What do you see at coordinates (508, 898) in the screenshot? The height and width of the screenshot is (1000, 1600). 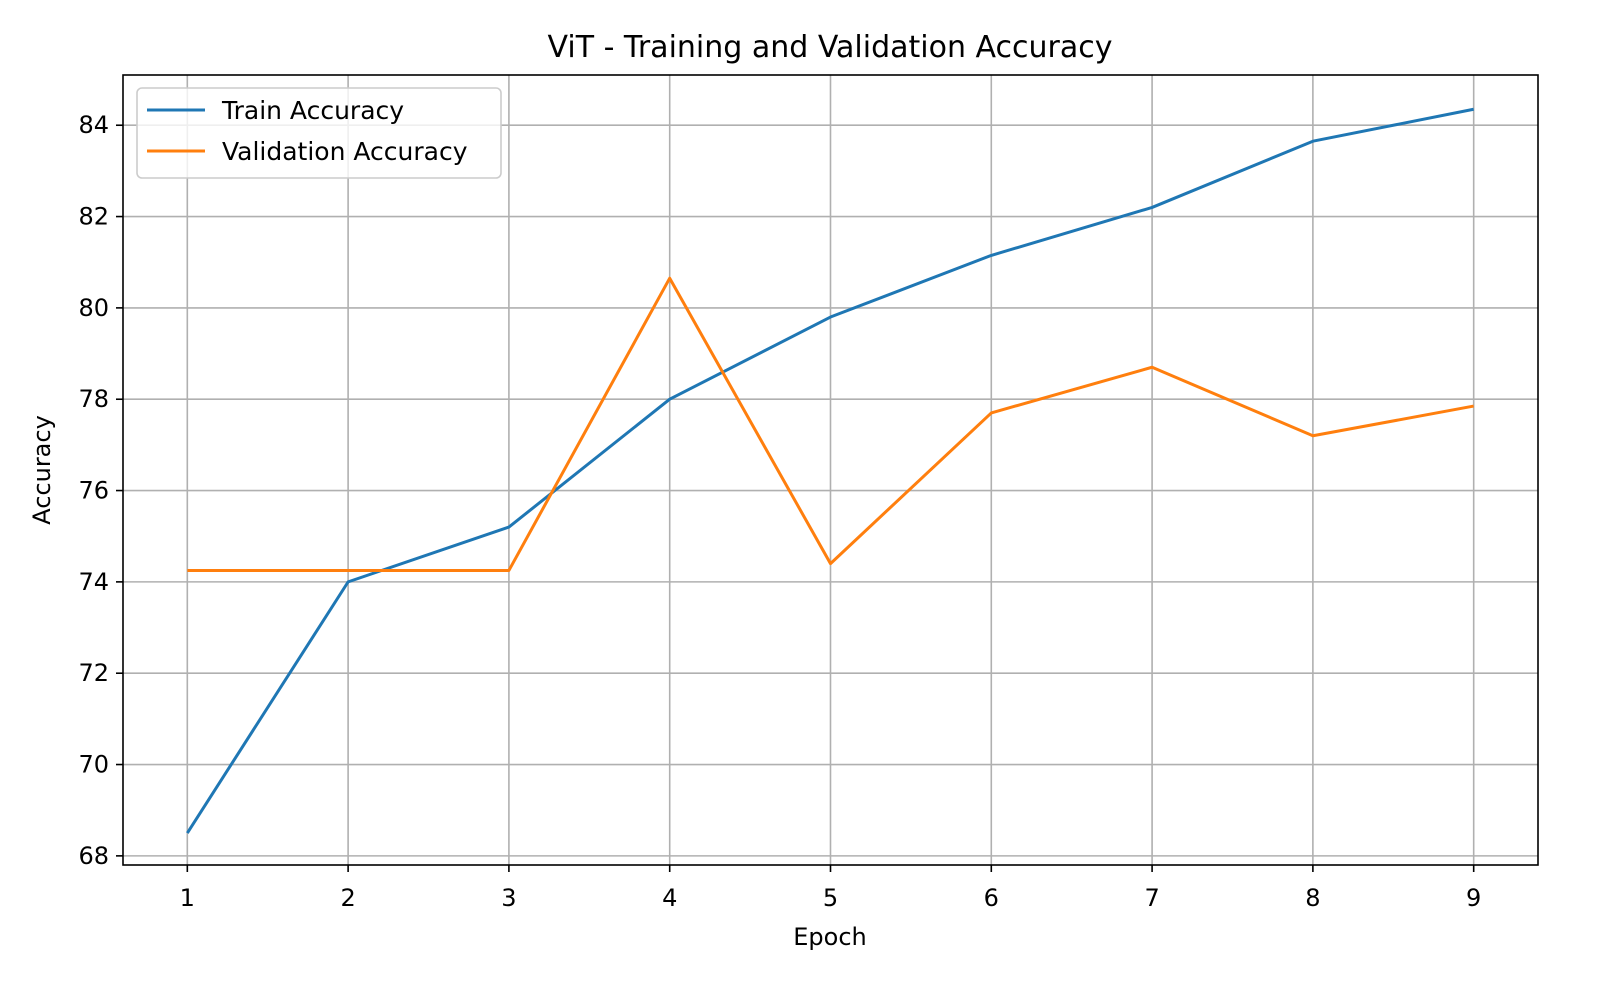 I see `x-tick-label: 3` at bounding box center [508, 898].